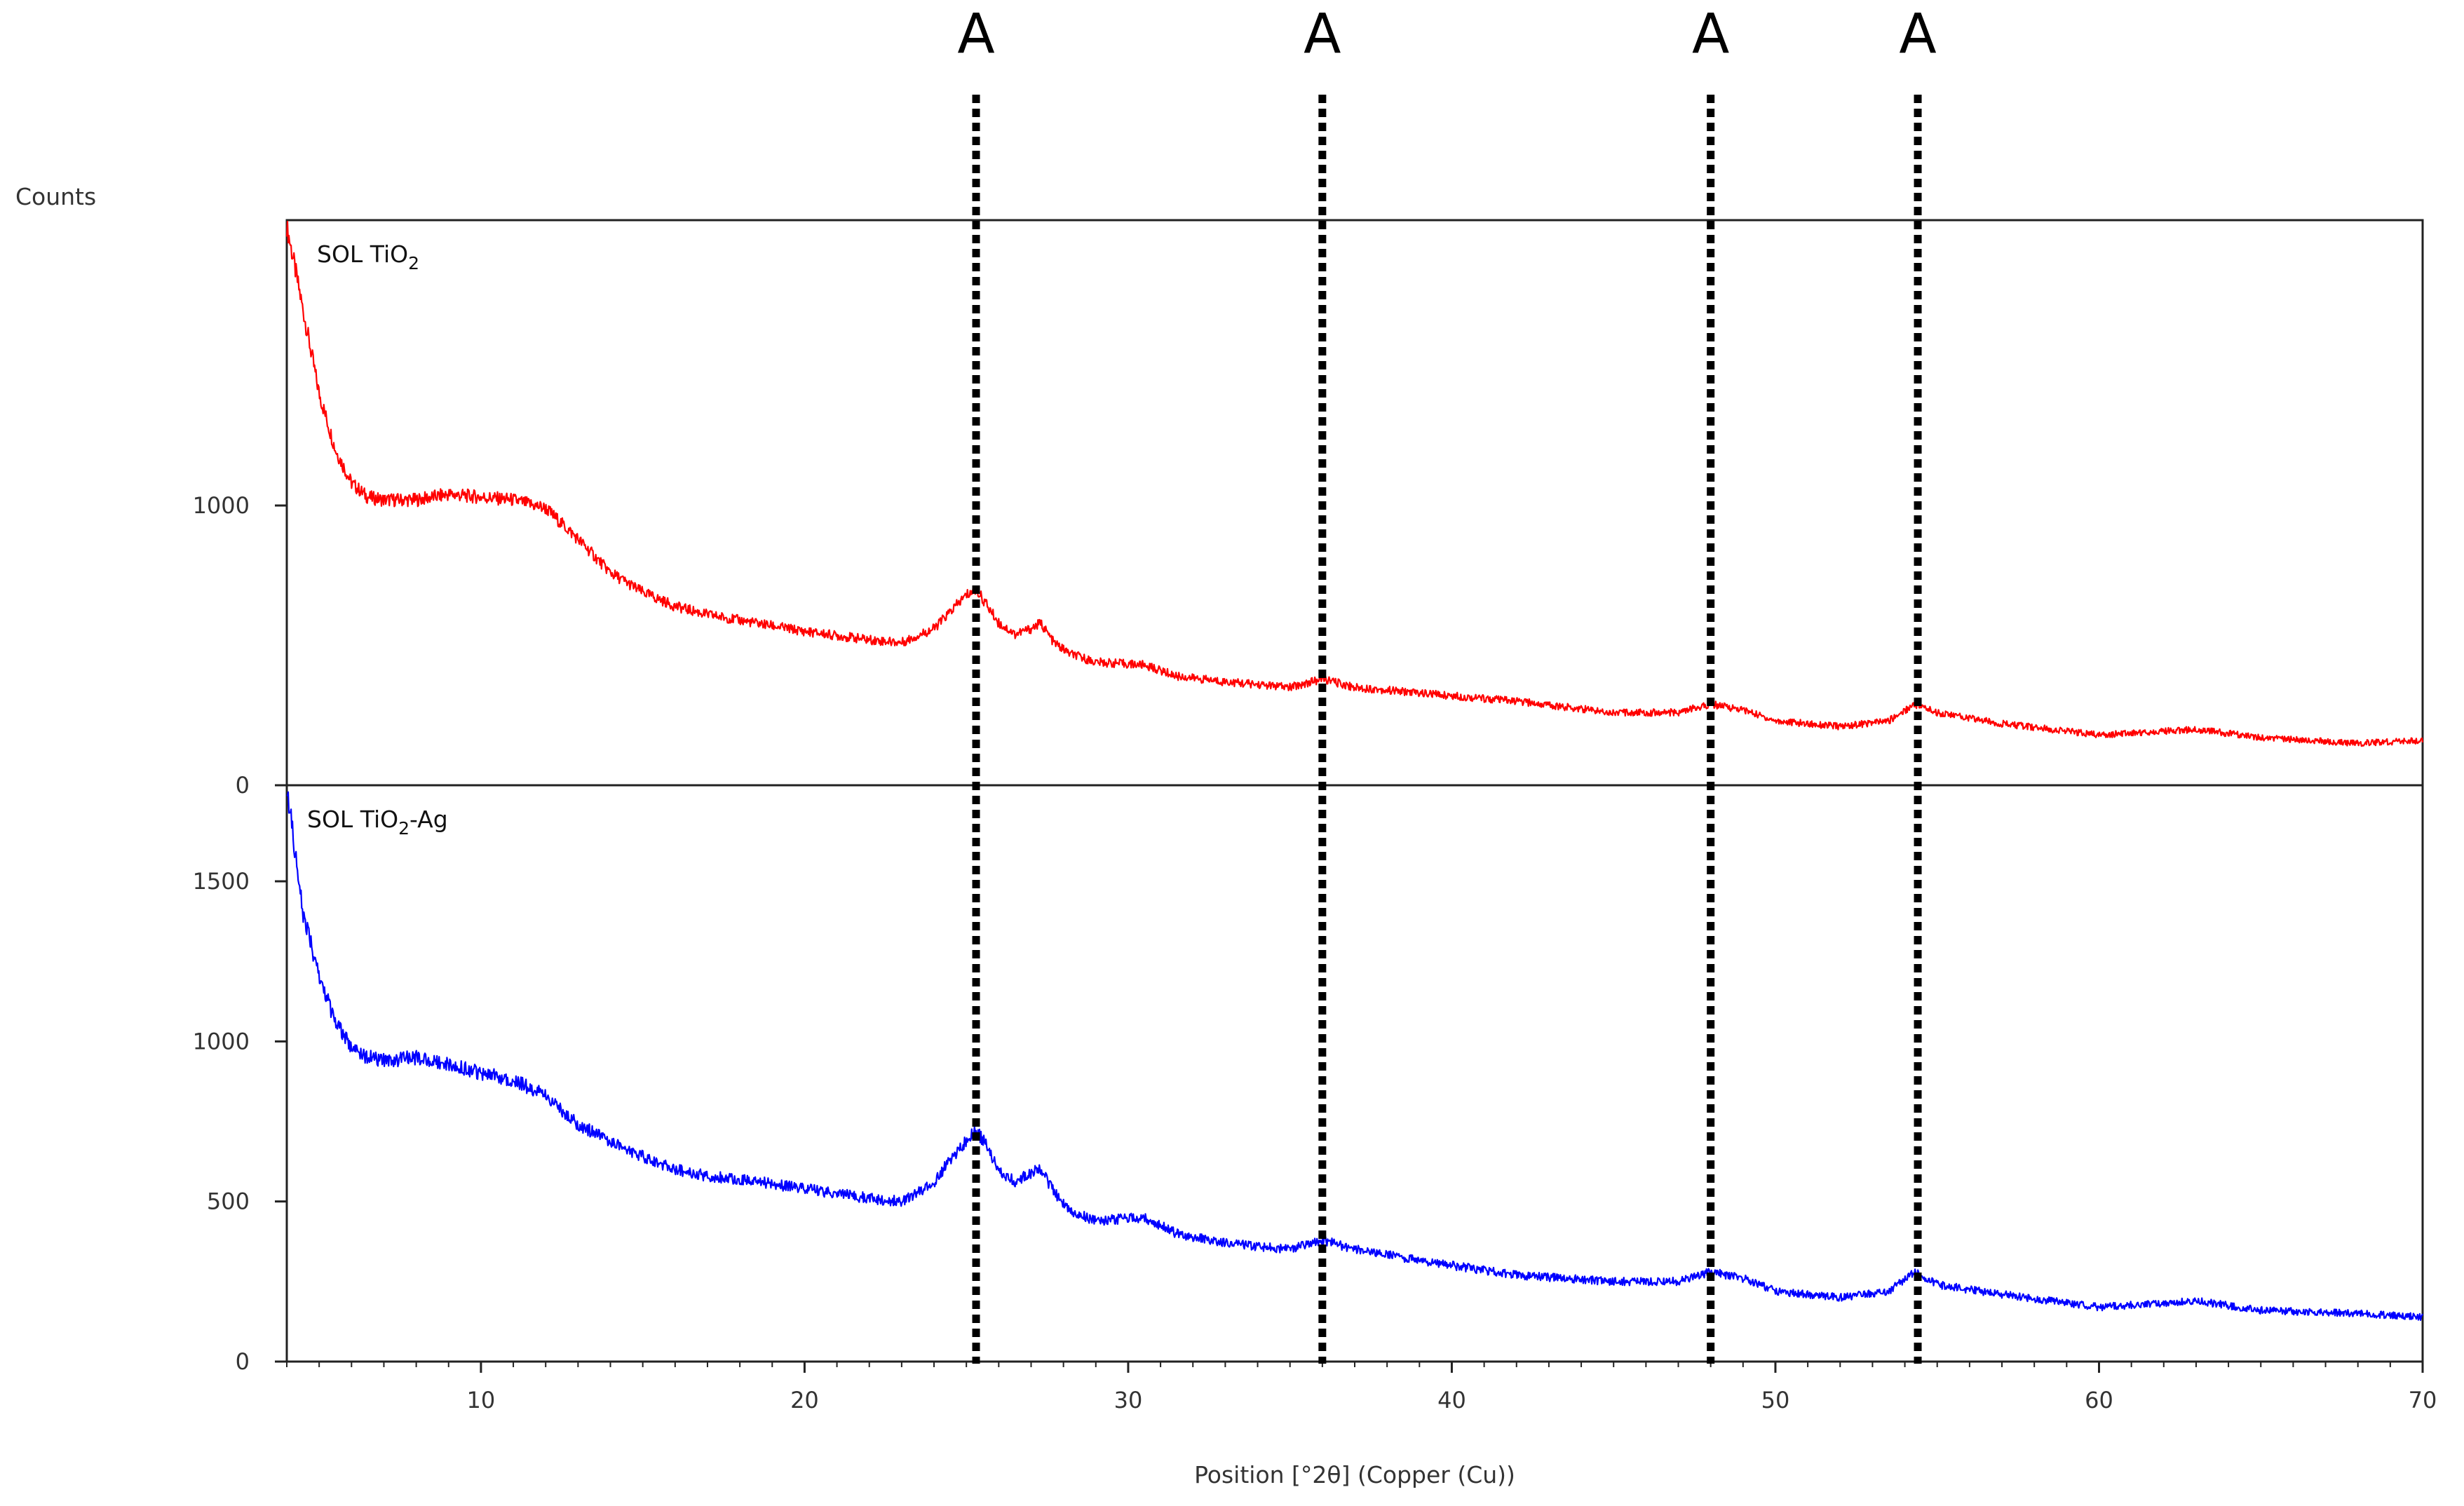 The height and width of the screenshot is (1506, 2464). What do you see at coordinates (481, 1400) in the screenshot?
I see `x-tick-label: 10` at bounding box center [481, 1400].